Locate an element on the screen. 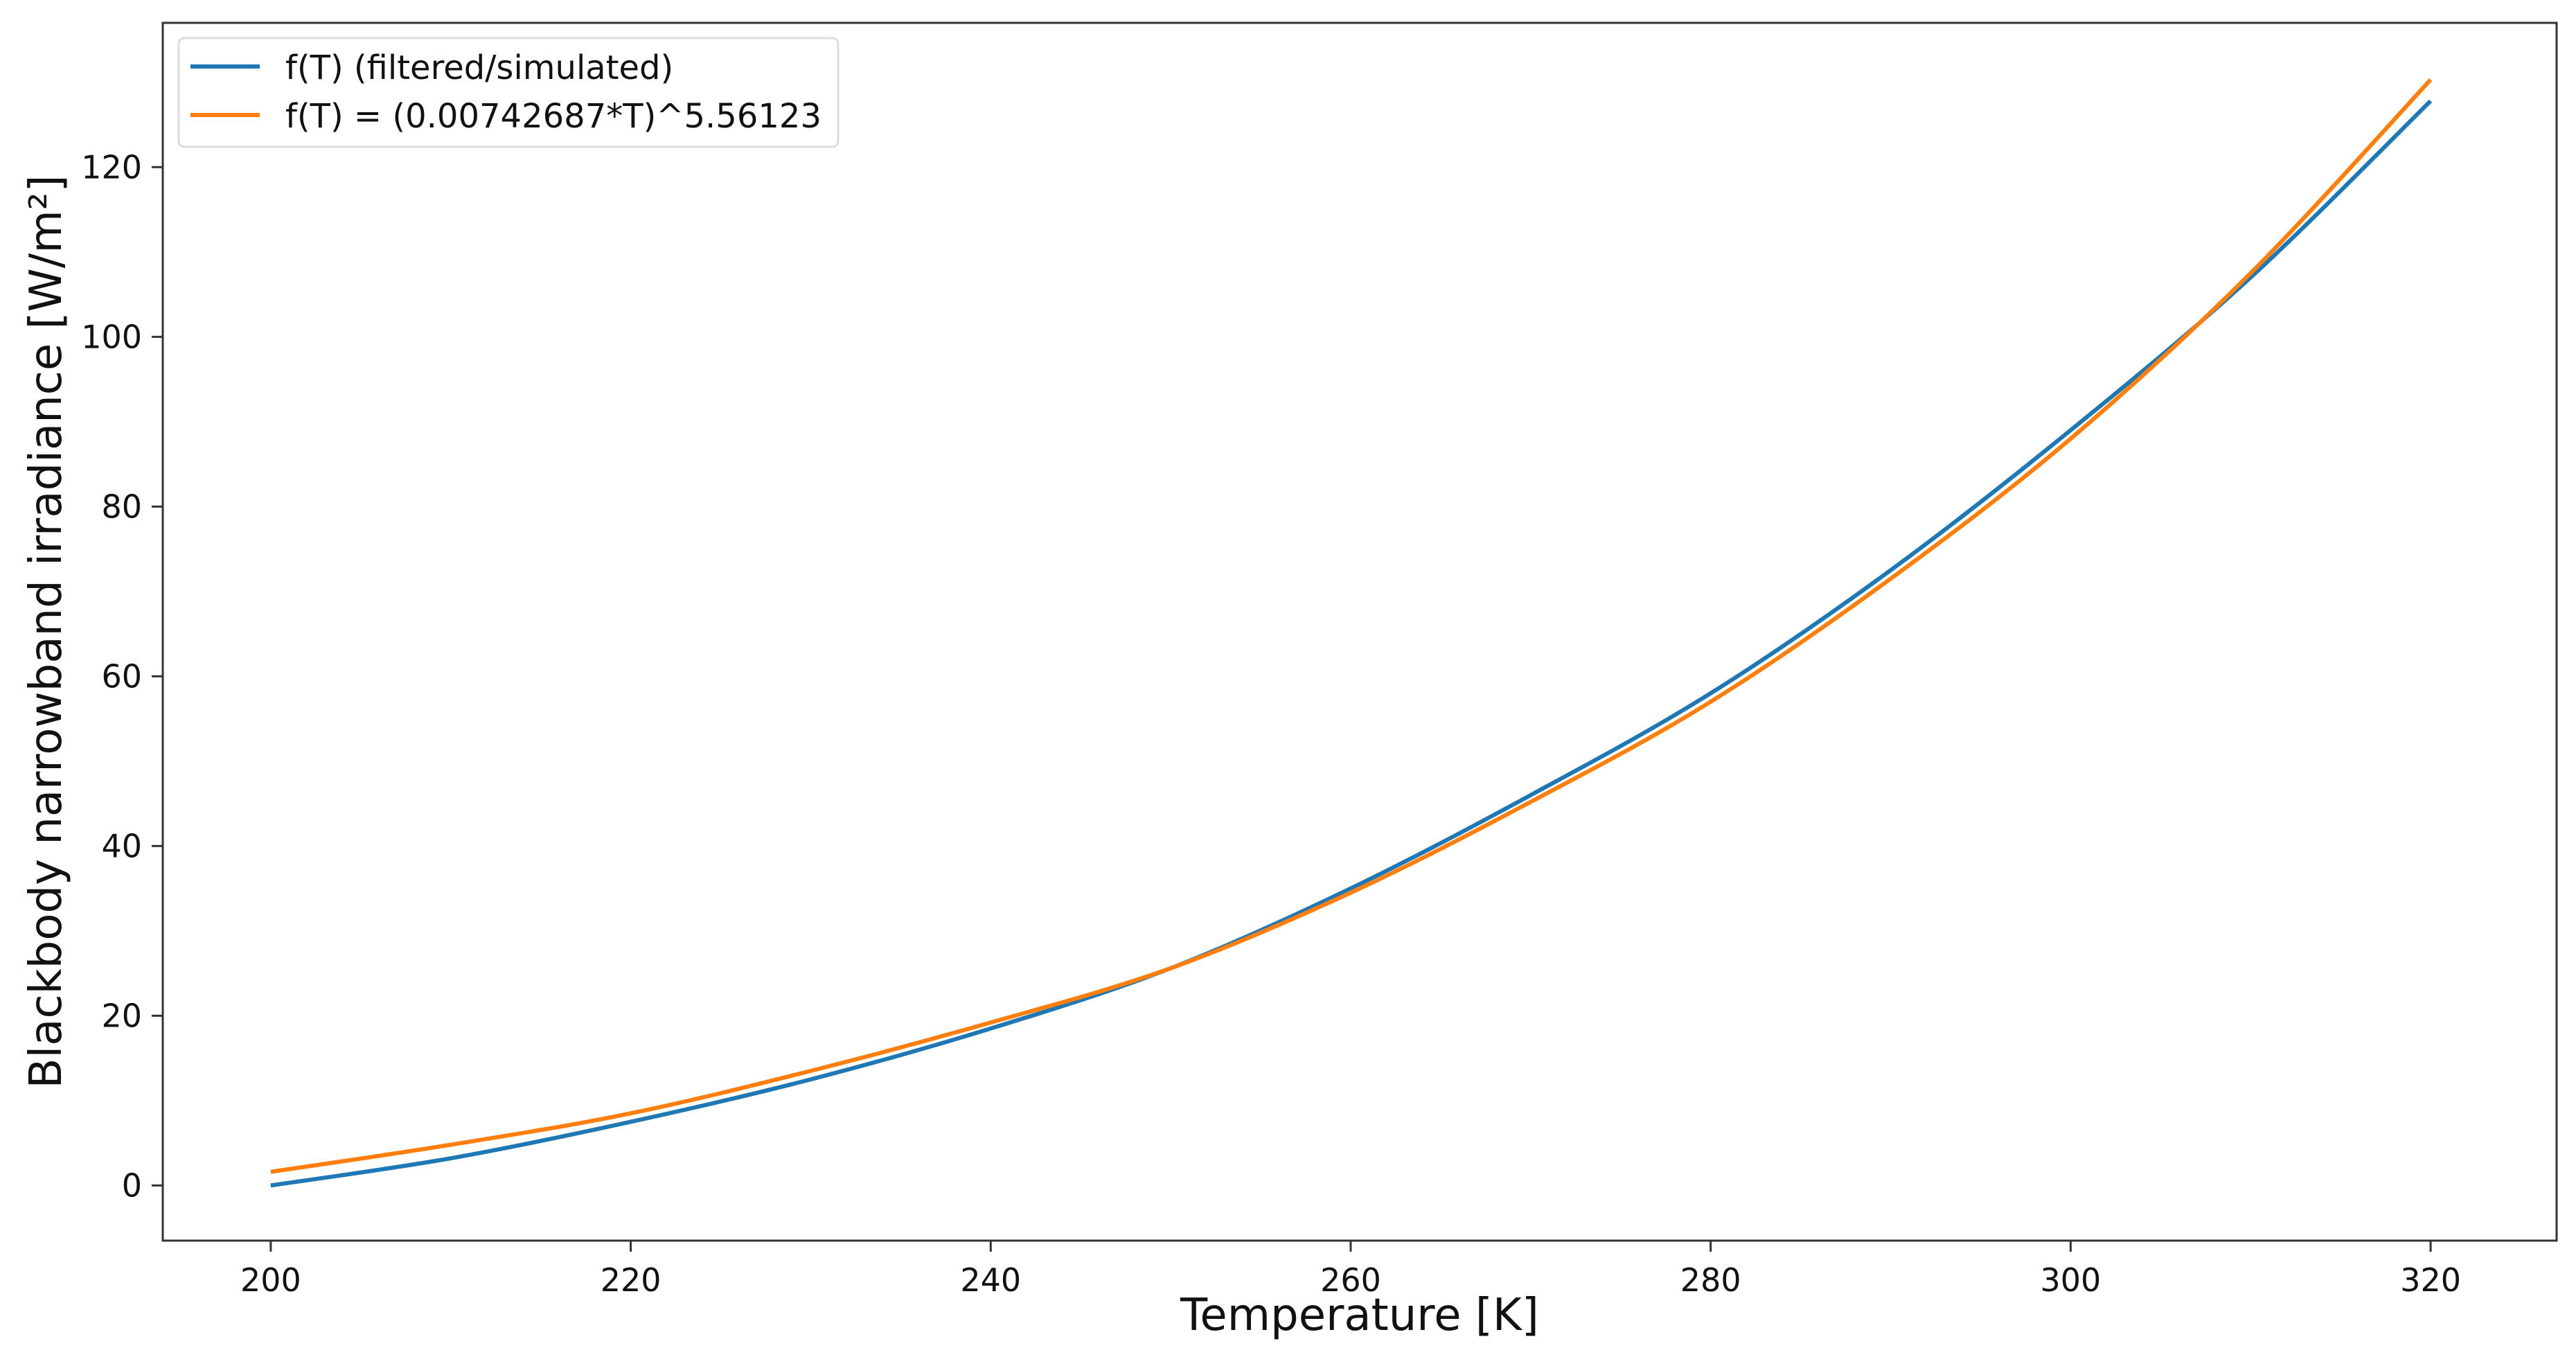 This screenshot has height=1366, width=2576. y-tick-label: 60 is located at coordinates (121, 676).